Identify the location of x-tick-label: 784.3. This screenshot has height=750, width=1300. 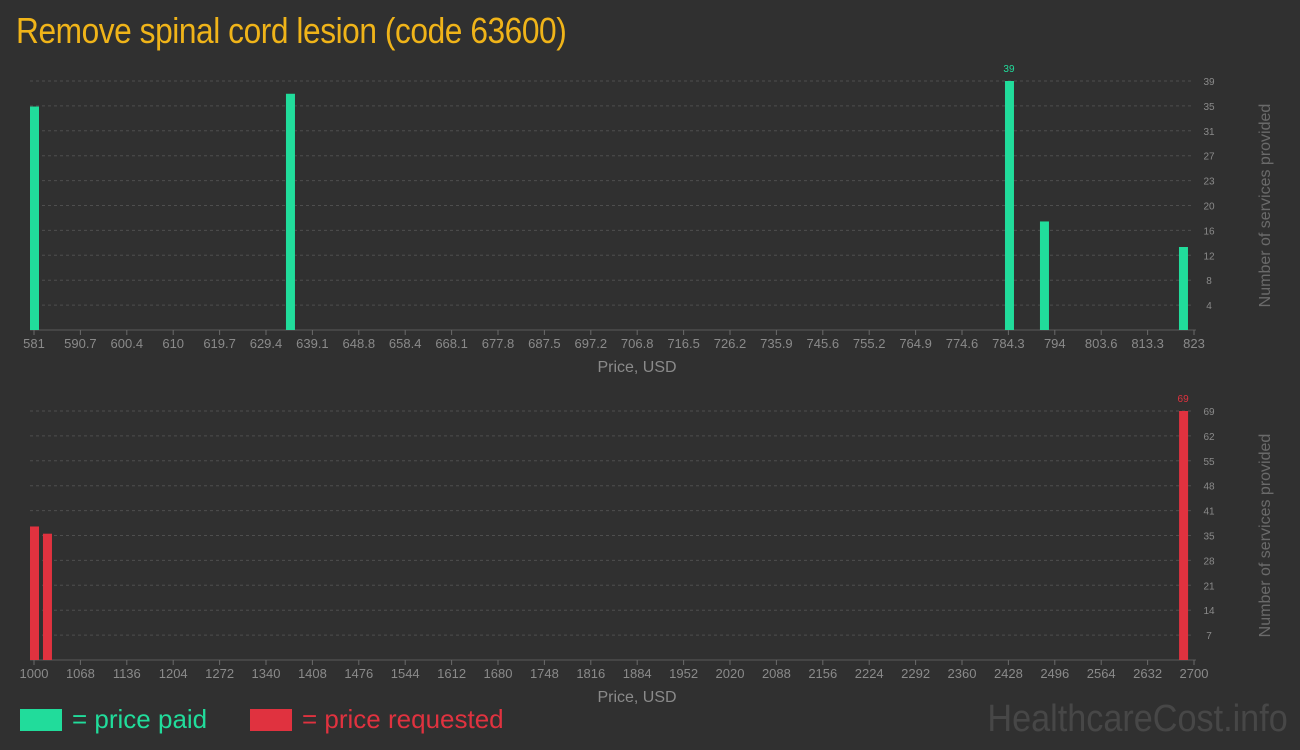
(1008, 343).